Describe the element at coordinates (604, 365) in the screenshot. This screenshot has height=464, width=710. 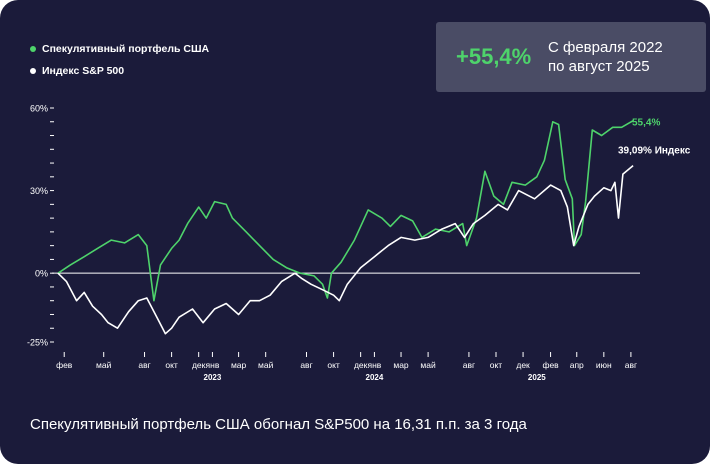
I see `x-tick-label: июн` at that location.